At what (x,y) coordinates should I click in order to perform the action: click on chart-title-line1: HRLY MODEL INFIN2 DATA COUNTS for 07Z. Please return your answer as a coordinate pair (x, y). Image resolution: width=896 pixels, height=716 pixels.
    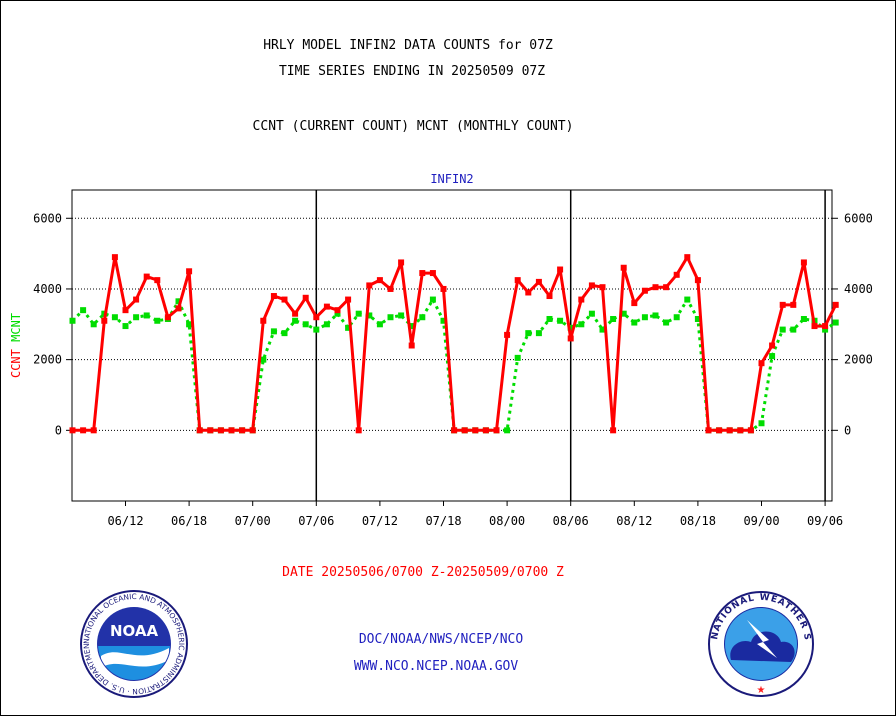
    Looking at the image, I should click on (408, 45).